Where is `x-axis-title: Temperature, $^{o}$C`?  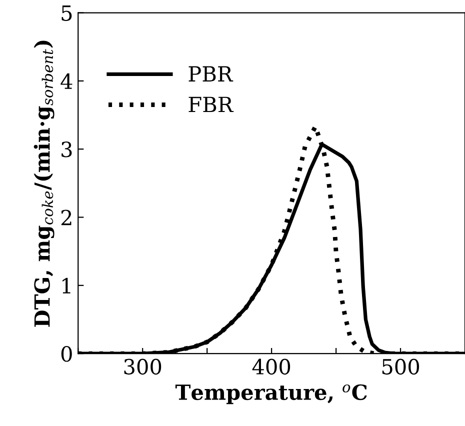
x-axis-title: Temperature, $^{o}$C is located at coordinates (271, 394).